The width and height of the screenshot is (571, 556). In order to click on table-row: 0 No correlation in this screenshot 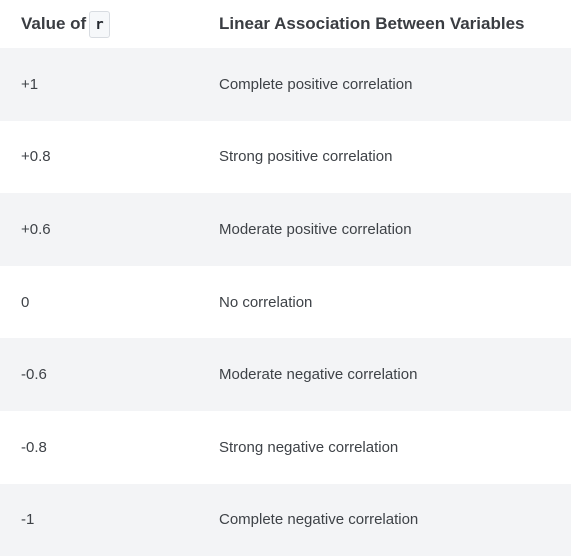, I will do `click(285, 302)`.